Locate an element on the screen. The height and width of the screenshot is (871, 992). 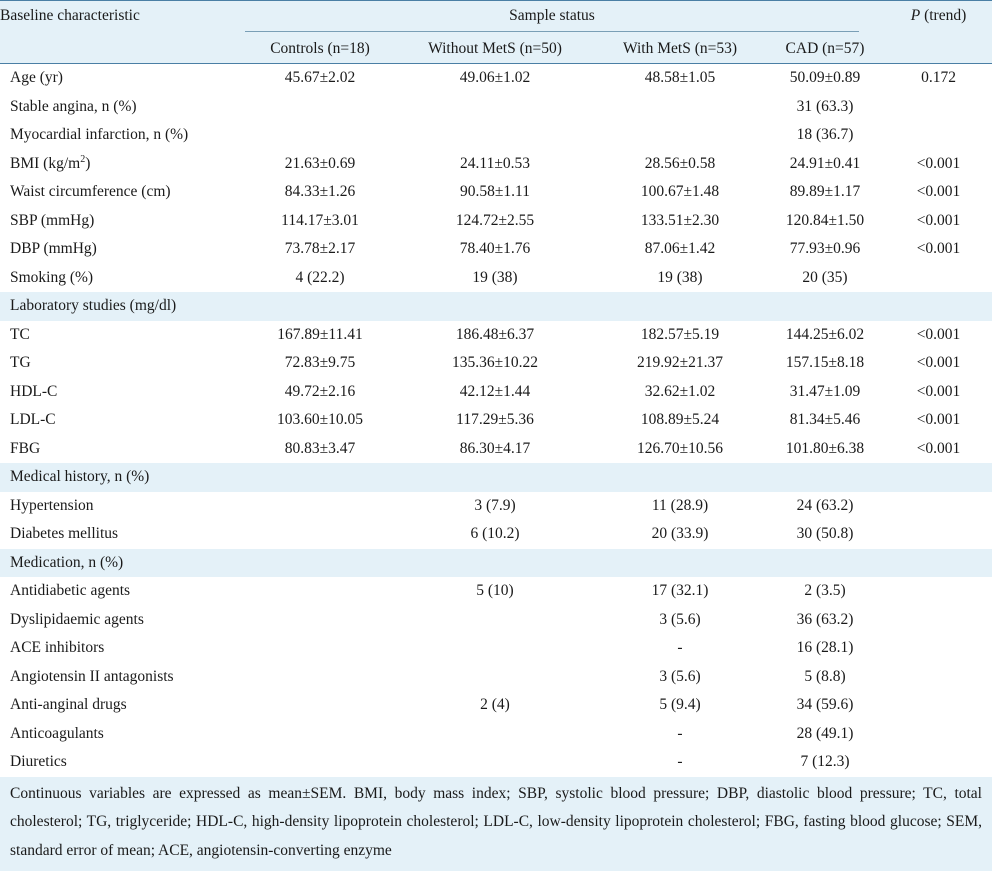
without-mets-value: 19 (38) is located at coordinates (495, 278).